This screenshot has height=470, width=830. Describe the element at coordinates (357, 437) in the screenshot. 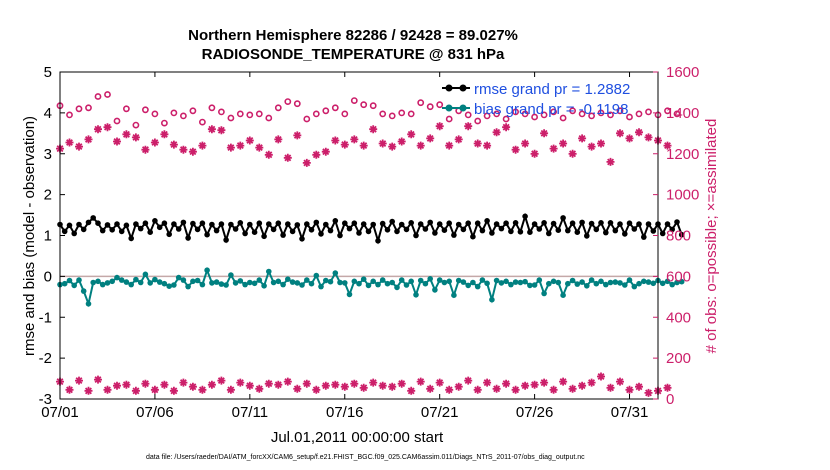

I see `x-axis-label: Jul.01,2011 00:00:00 start` at that location.